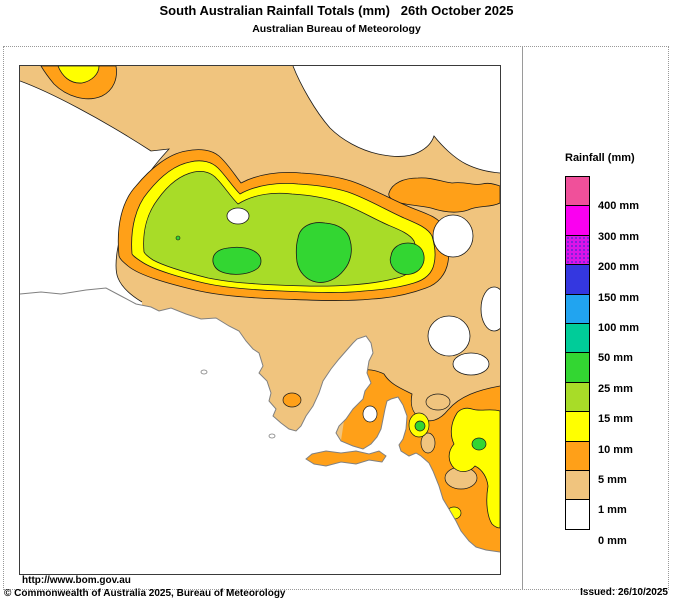  Describe the element at coordinates (612, 540) in the screenshot. I see `legend-label: 0 mm` at that location.